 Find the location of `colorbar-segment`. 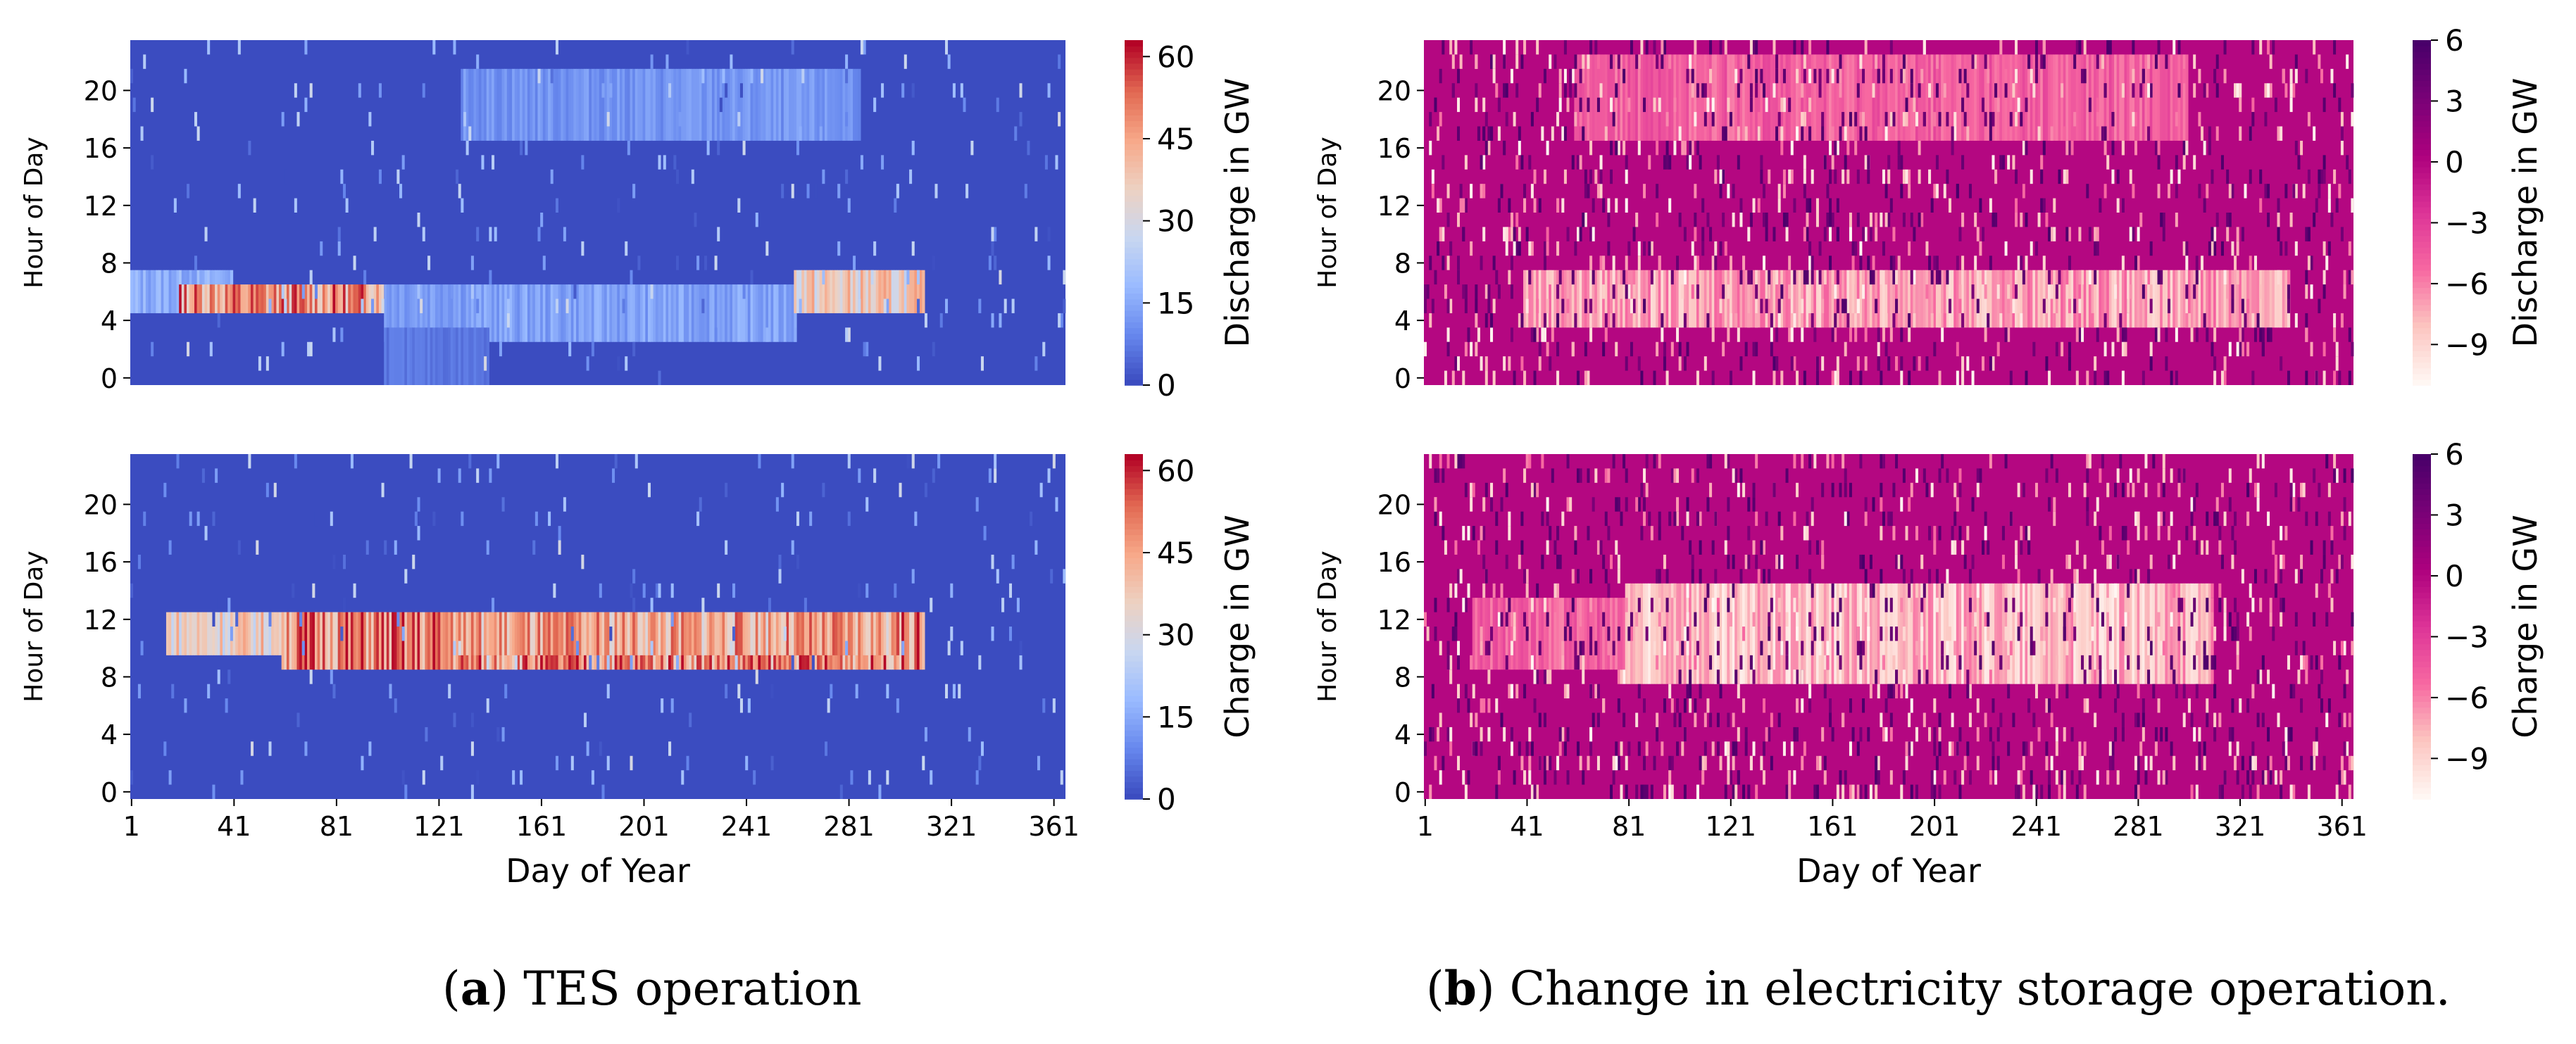

colorbar-segment is located at coordinates (2422, 325).